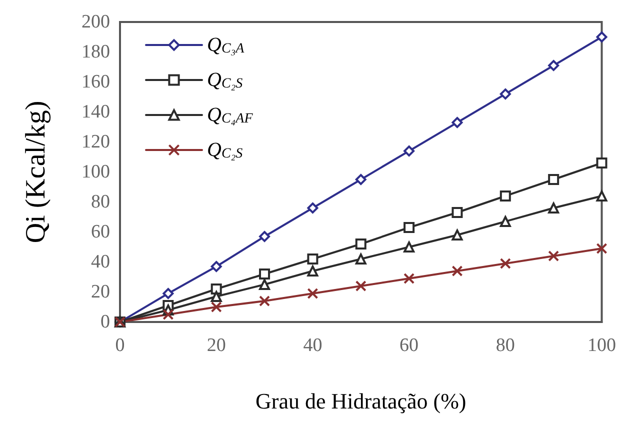  I want to click on x-tick-label: 0, so click(120, 345).